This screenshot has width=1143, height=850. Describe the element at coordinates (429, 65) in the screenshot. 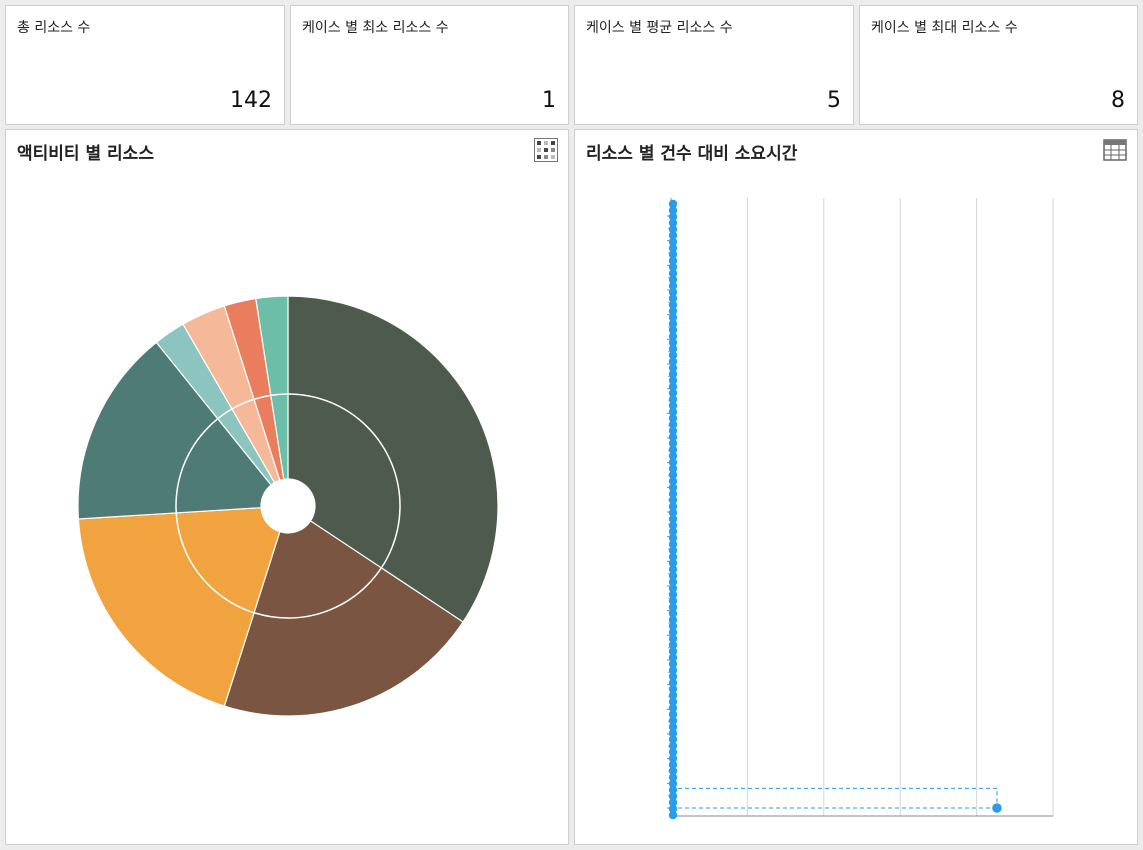

I see `kpi-min-resources: 케이스 별 최소 리소스 수 1` at that location.